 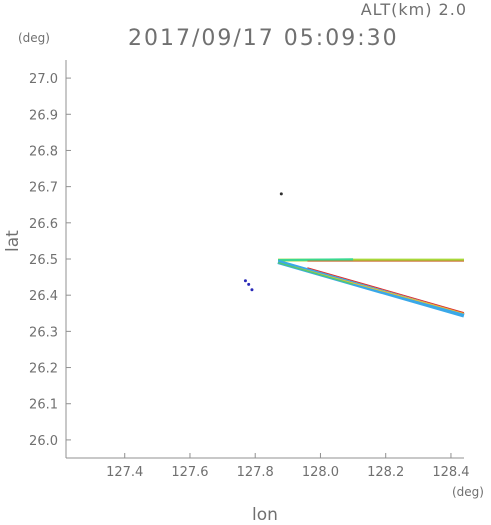 What do you see at coordinates (43, 332) in the screenshot?
I see `y-tick-label: 26.3` at bounding box center [43, 332].